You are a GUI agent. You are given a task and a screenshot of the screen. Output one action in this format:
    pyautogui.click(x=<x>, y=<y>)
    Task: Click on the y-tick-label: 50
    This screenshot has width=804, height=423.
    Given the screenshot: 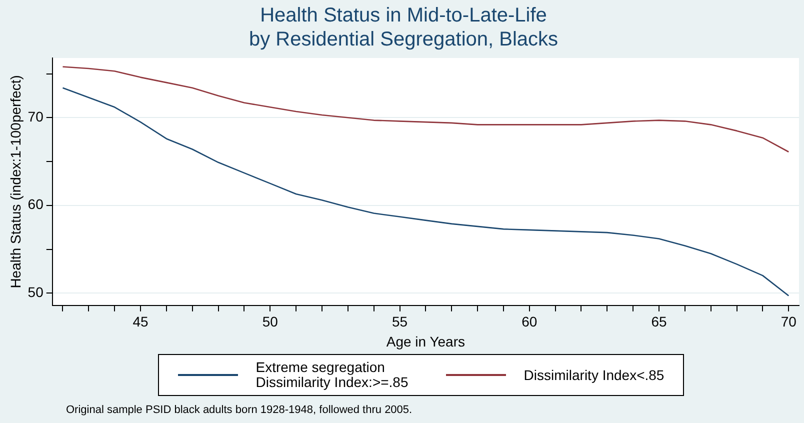 What is the action you would take?
    pyautogui.click(x=36, y=292)
    